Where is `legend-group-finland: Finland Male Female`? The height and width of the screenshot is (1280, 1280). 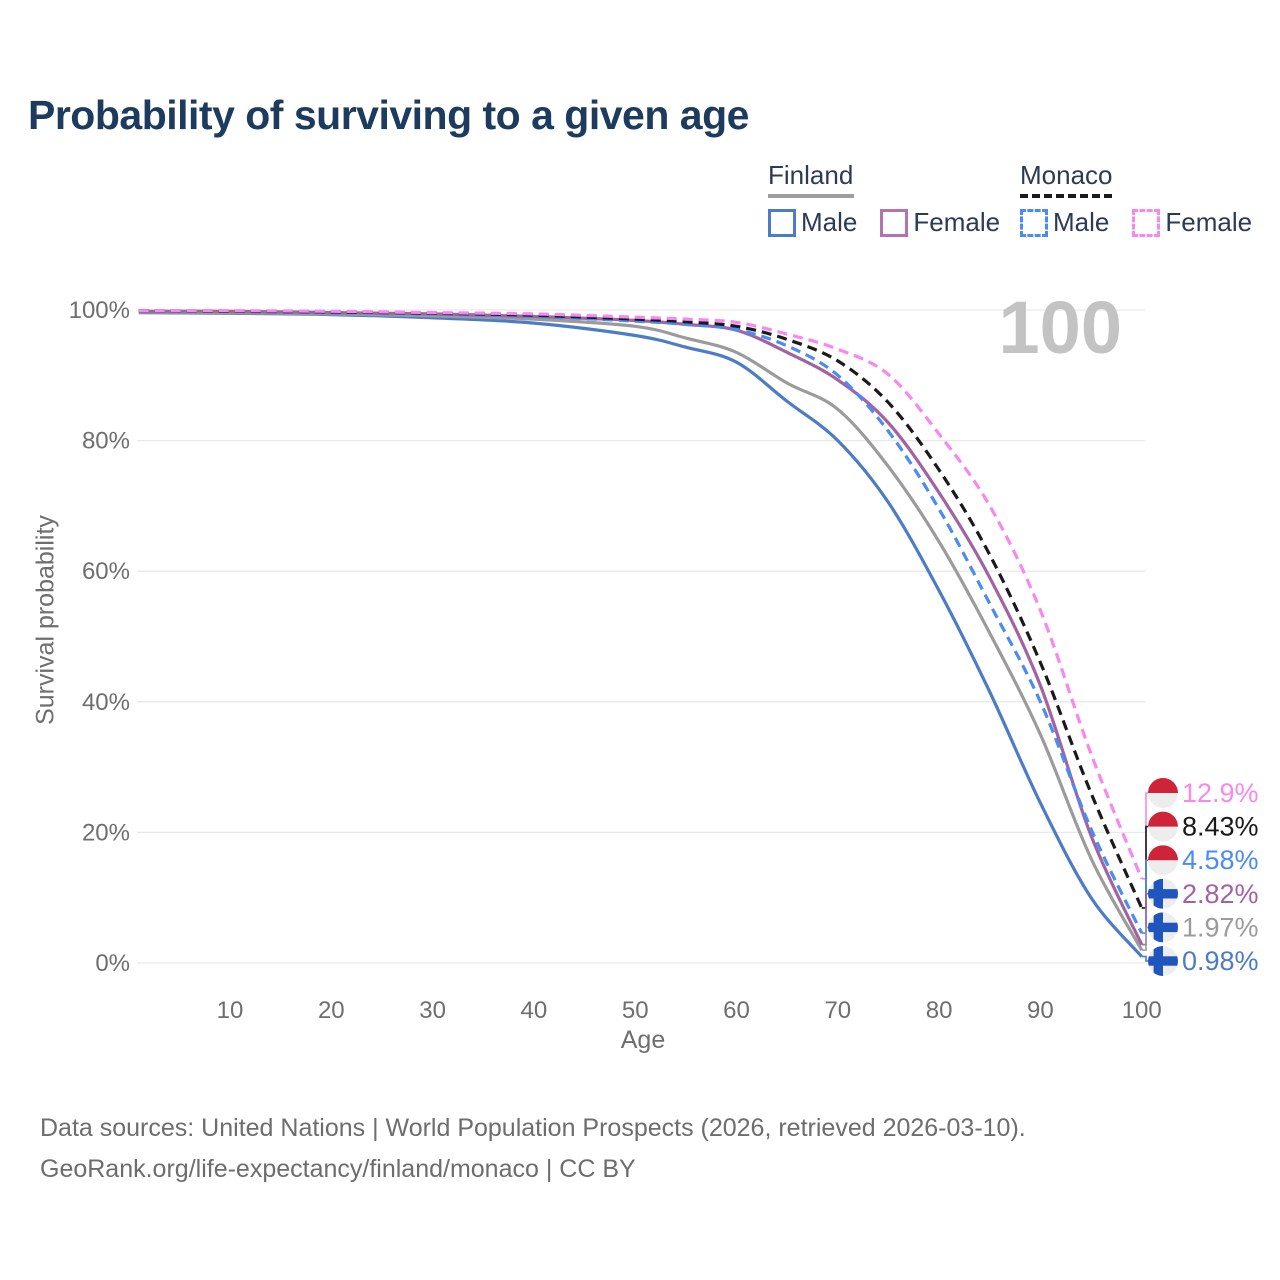
legend-group-finland: Finland Male Female is located at coordinates (884, 199).